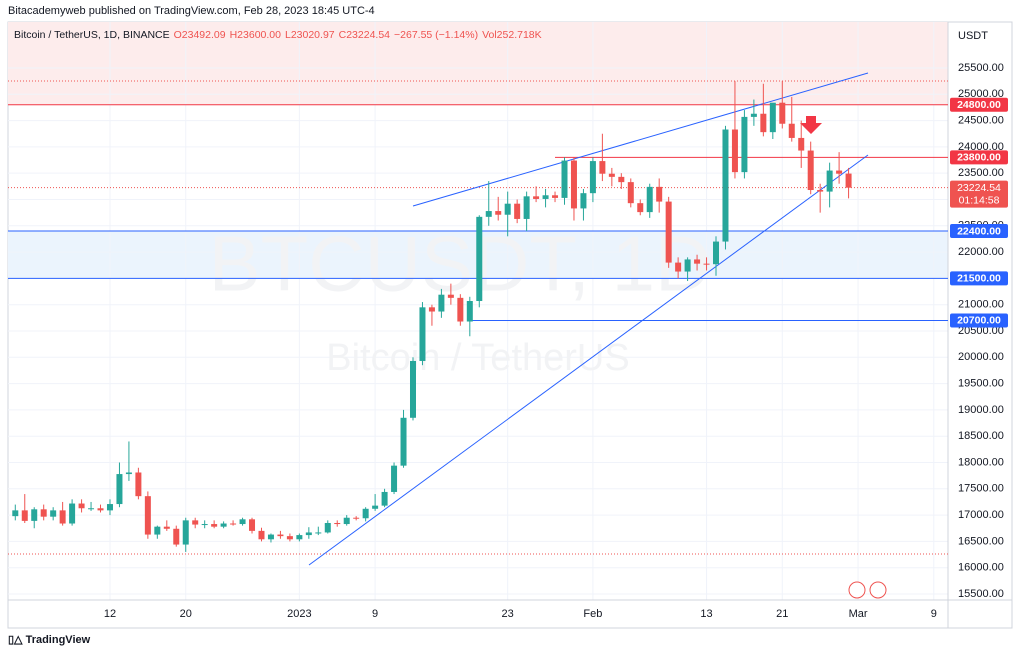 The image size is (1024, 656). Describe the element at coordinates (981, 94) in the screenshot. I see `y-tick-label: 25000.00` at that location.